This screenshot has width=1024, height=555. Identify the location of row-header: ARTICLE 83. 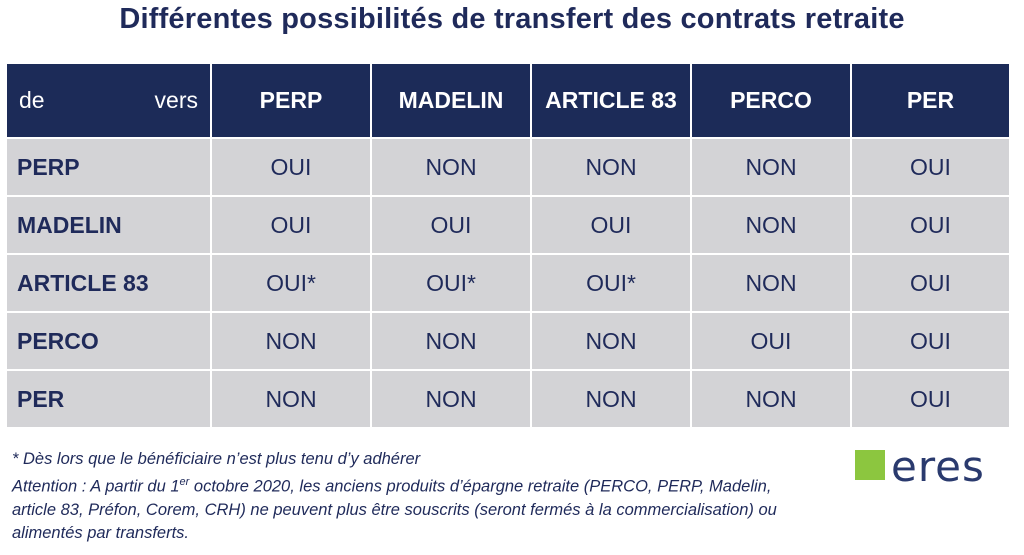
(108, 283).